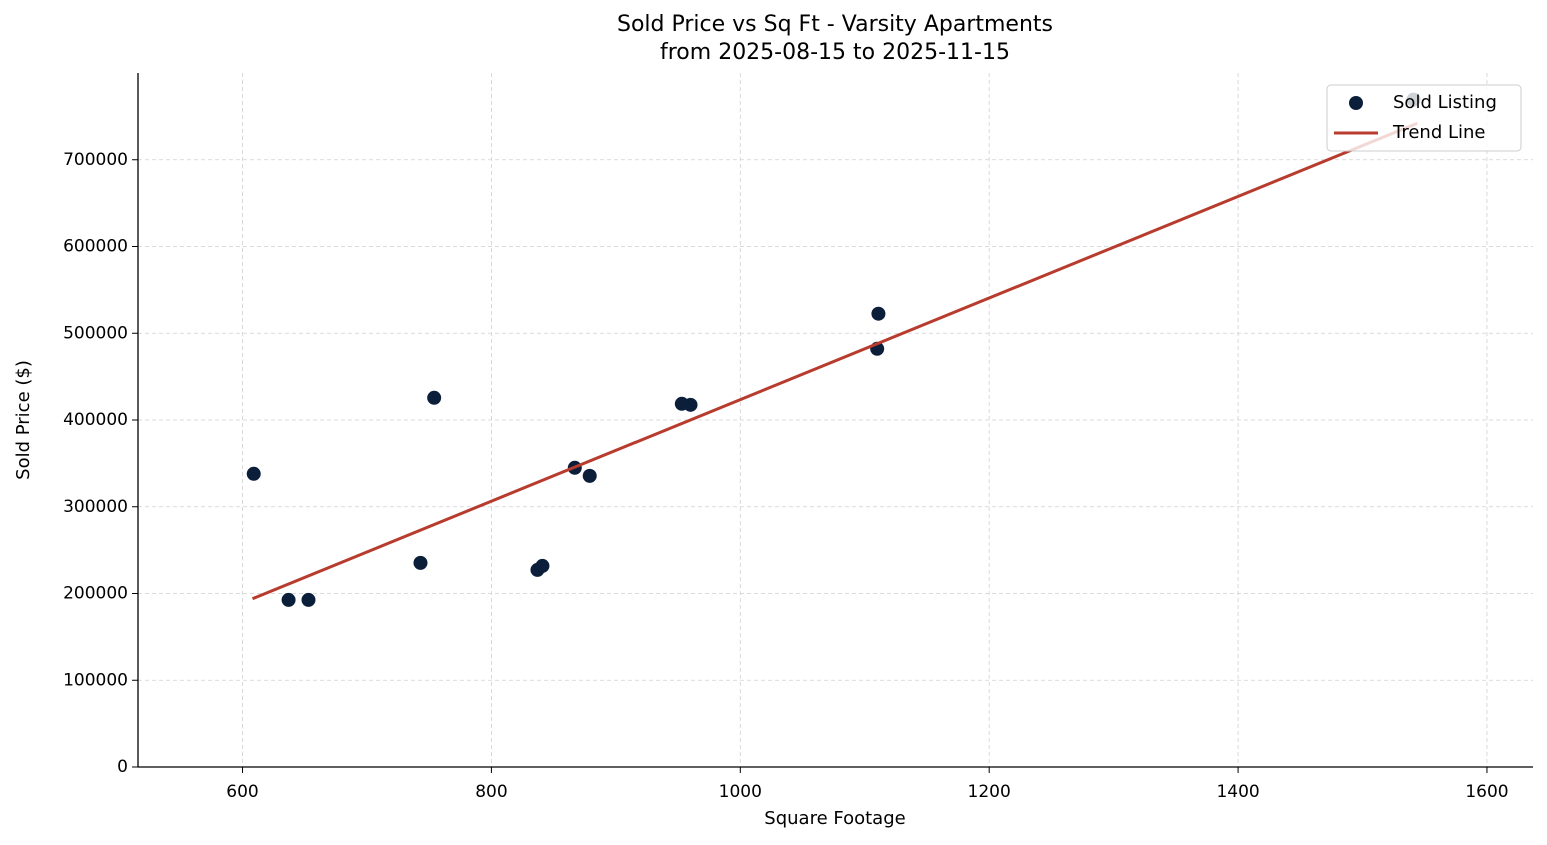  Describe the element at coordinates (23, 420) in the screenshot. I see `y-axis-label: Sold Price ($)` at that location.